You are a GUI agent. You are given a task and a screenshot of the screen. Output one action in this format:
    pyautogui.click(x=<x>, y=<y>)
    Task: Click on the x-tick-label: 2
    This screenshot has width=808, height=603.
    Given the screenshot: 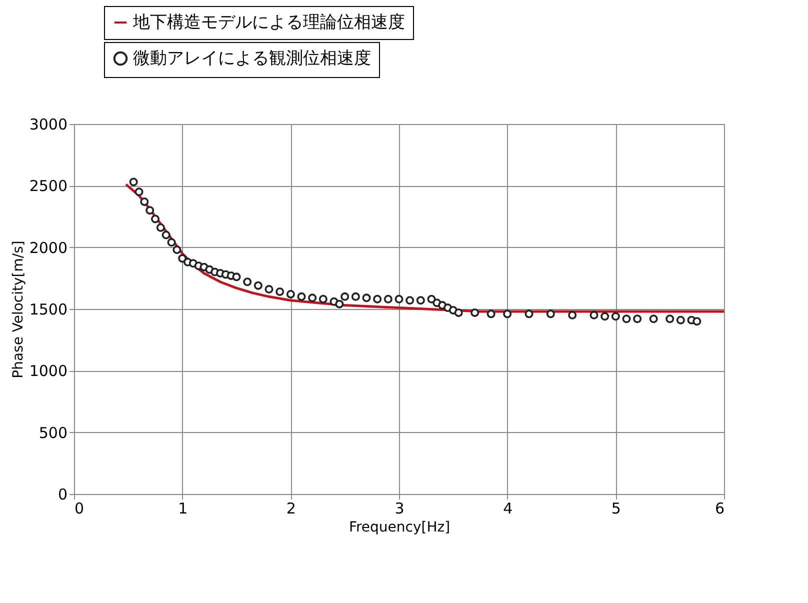 What is the action you would take?
    pyautogui.click(x=291, y=509)
    